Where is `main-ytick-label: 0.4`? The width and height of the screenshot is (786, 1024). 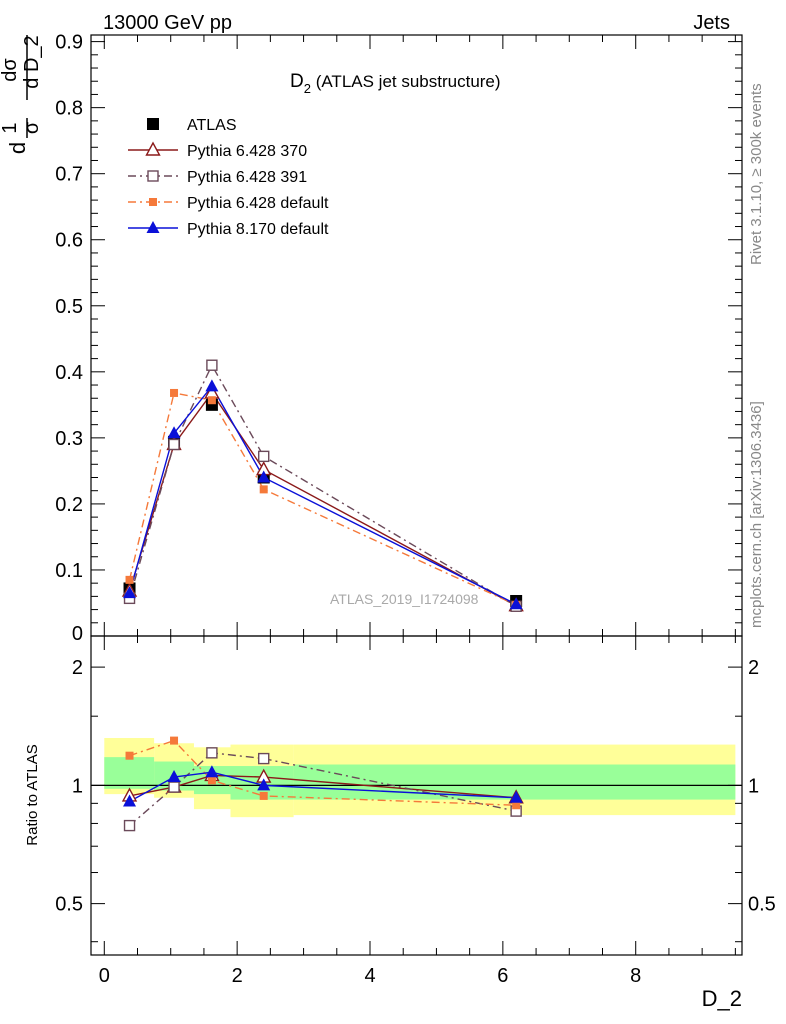
main-ytick-label: 0.4 is located at coordinates (69, 373).